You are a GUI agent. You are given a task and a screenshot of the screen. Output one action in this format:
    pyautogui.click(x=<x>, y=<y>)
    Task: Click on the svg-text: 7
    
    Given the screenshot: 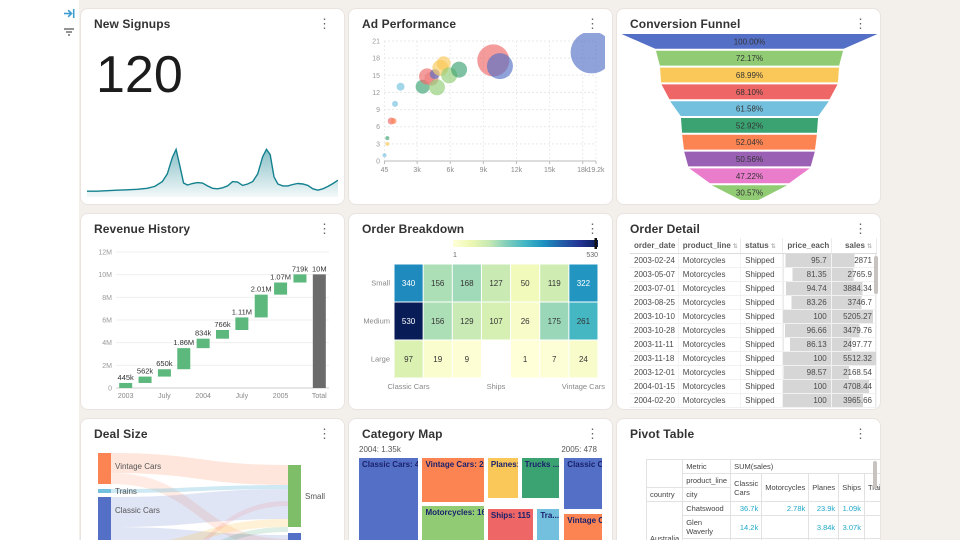 What is the action you would take?
    pyautogui.click(x=554, y=359)
    